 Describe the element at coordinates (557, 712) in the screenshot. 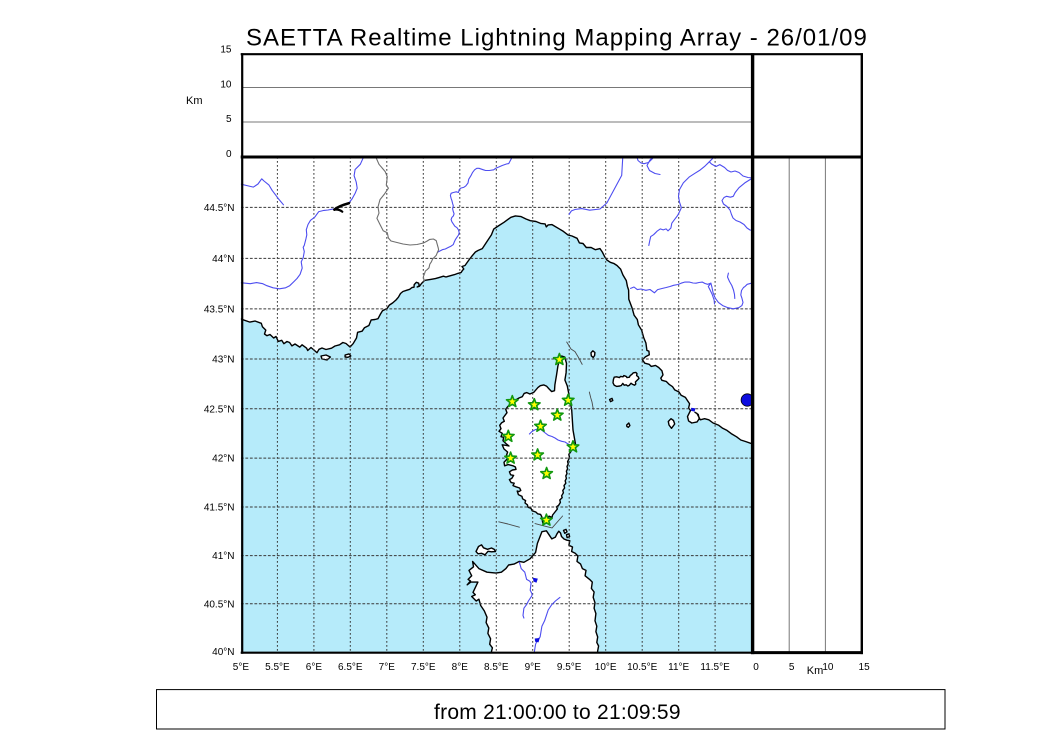

I see `svg-text: from 21:00:00 to 21:09:59` at that location.